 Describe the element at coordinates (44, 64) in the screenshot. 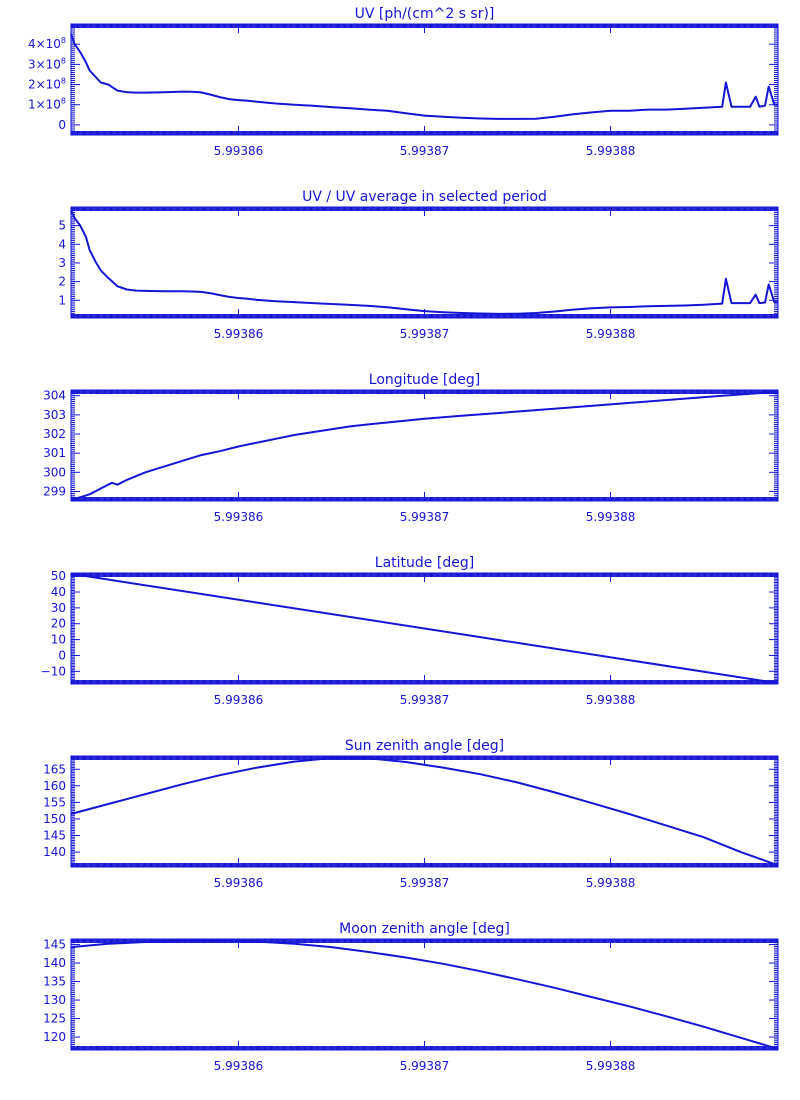

I see `y-tick-label-base: 3×10` at that location.